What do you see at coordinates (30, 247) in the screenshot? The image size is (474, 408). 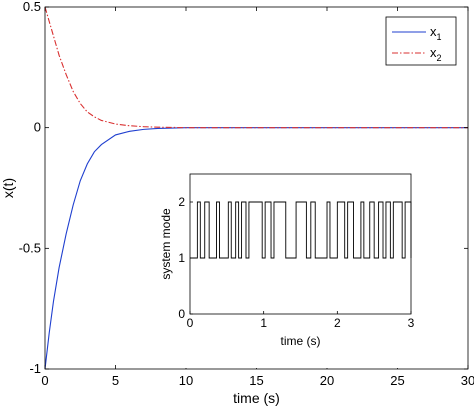 I see `y-tick-label: -0.5` at bounding box center [30, 247].